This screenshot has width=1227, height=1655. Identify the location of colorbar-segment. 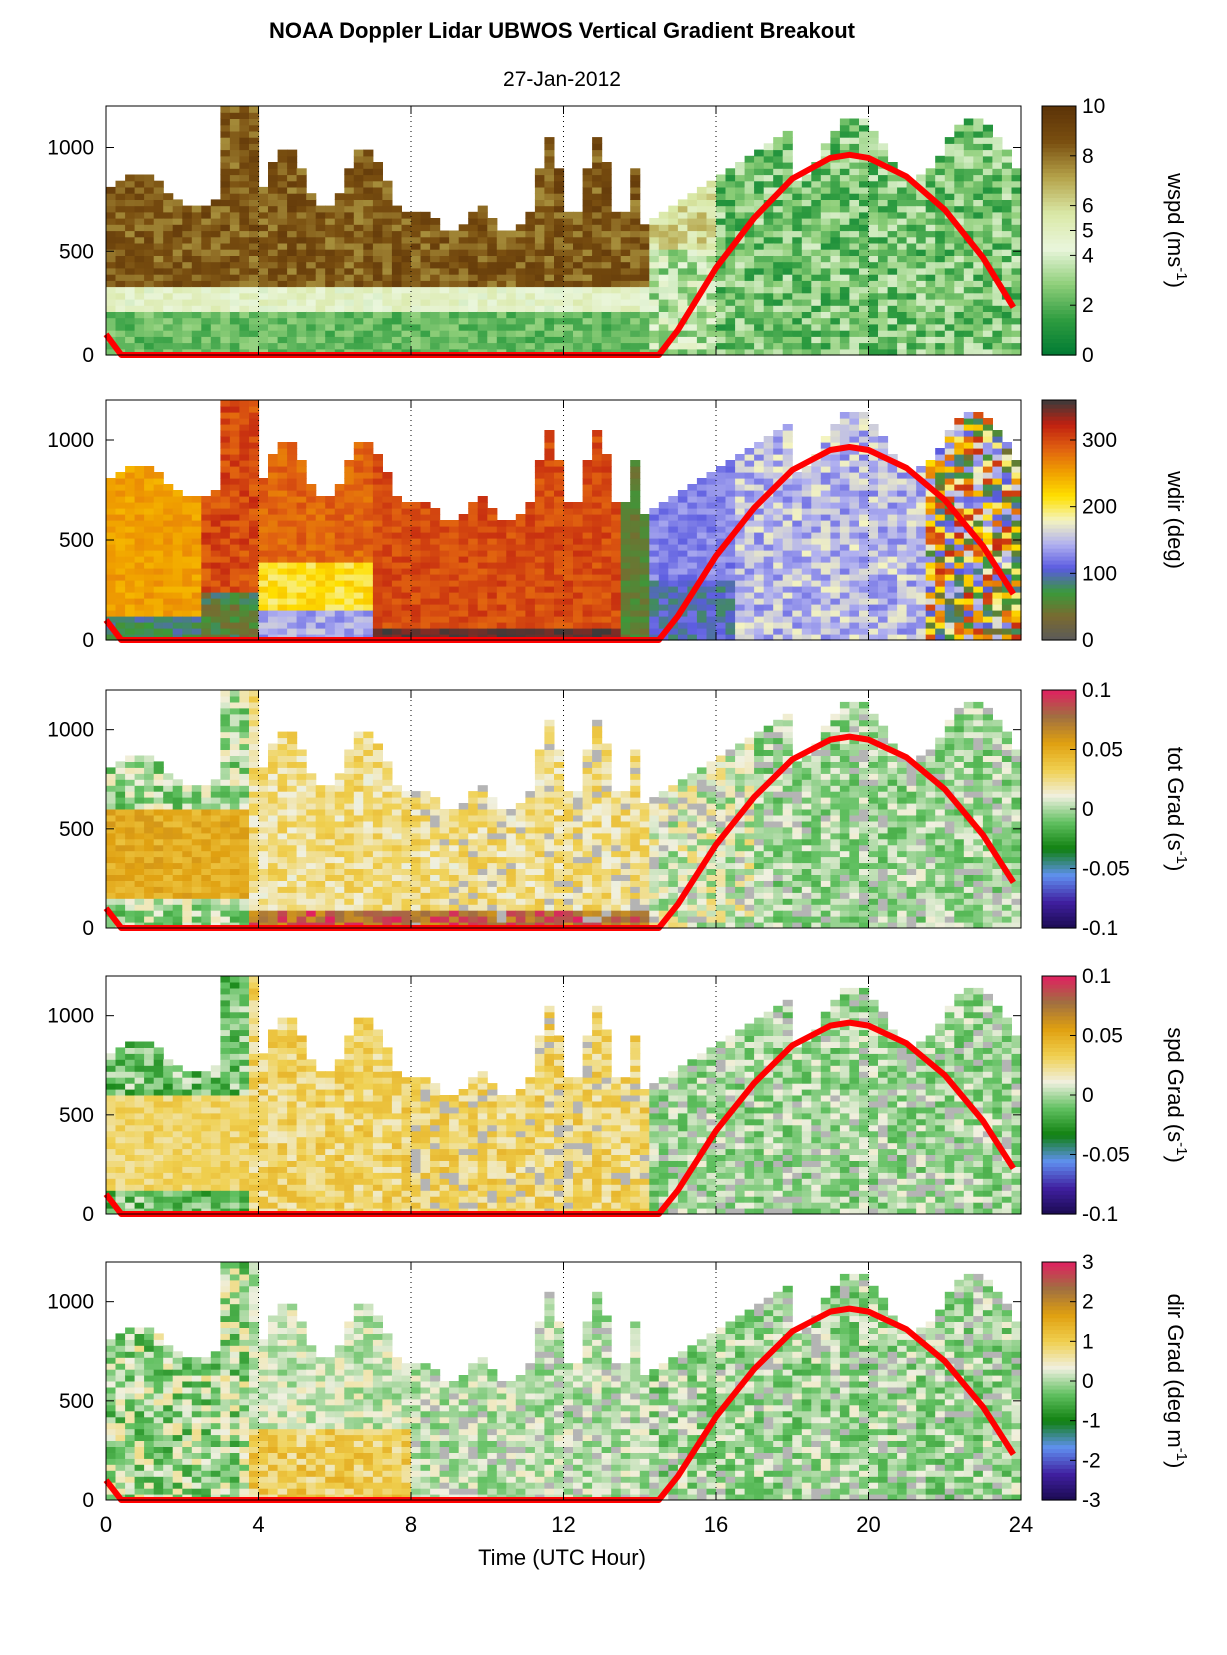
(1059, 200).